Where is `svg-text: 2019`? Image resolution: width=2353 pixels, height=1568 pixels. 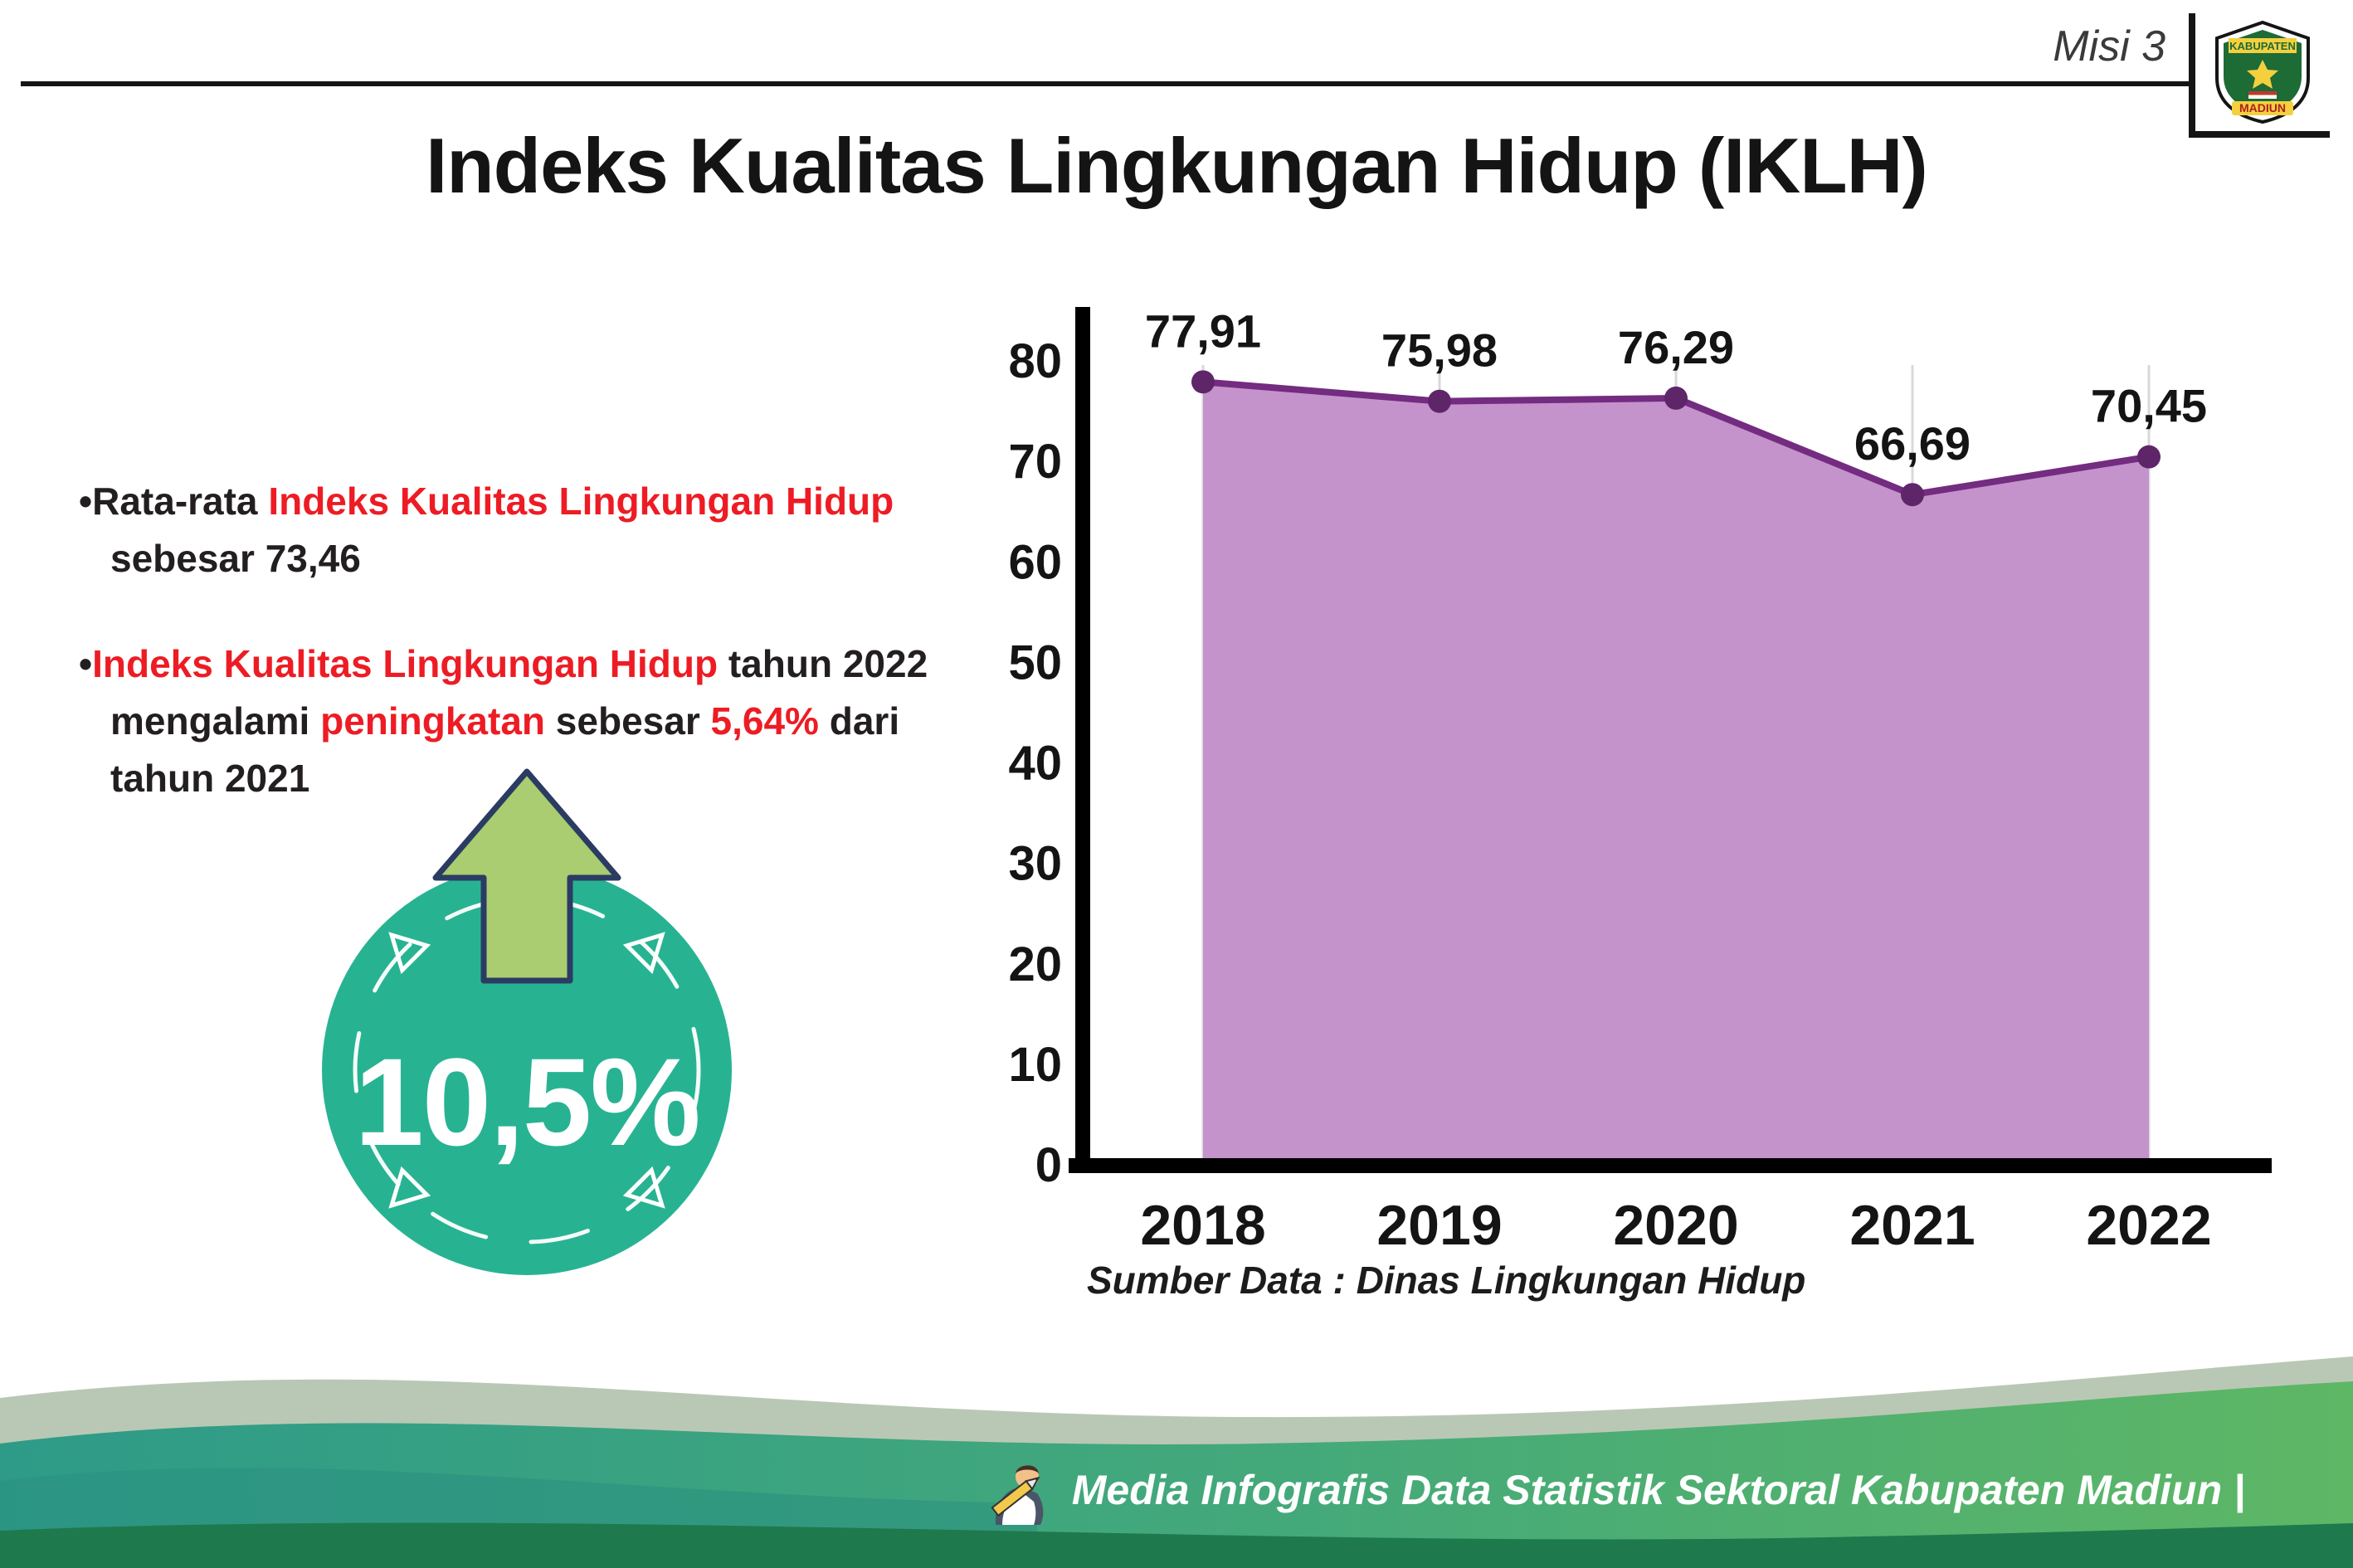
svg-text: 2019 is located at coordinates (1439, 1225).